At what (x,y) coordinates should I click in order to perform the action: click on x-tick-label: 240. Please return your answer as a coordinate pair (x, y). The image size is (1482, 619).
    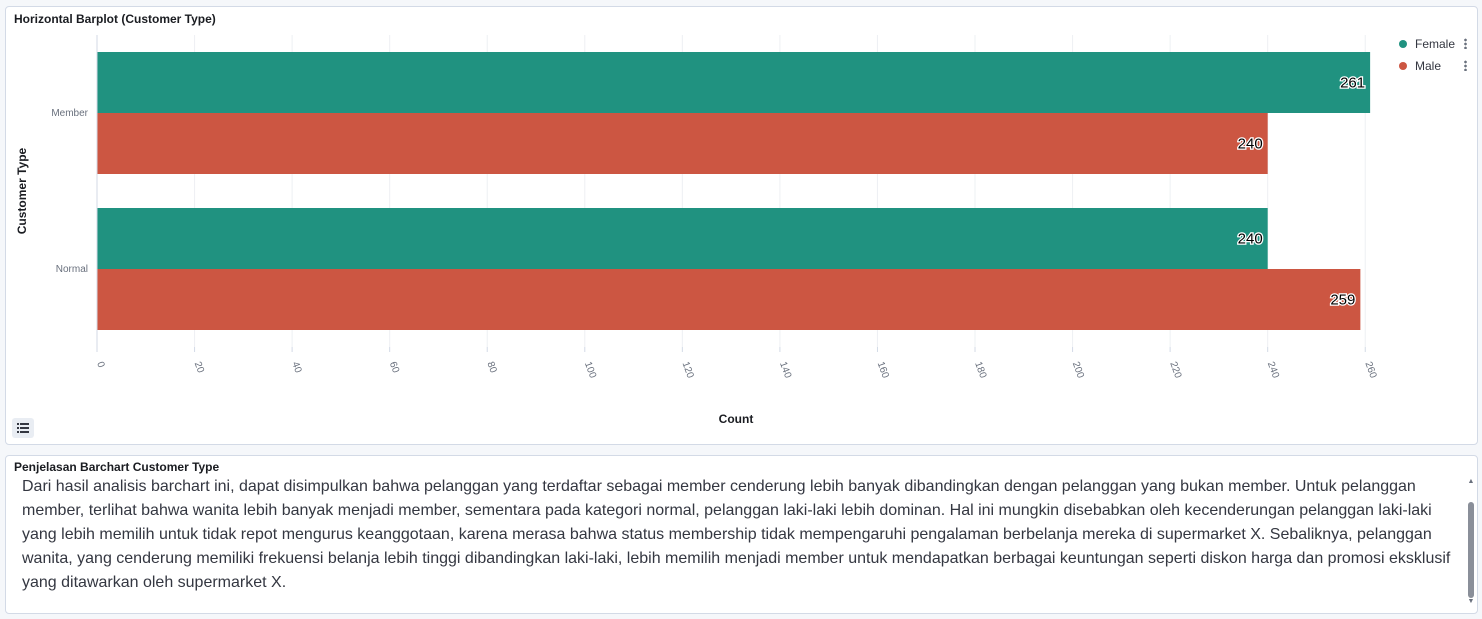
    Looking at the image, I should click on (1273, 370).